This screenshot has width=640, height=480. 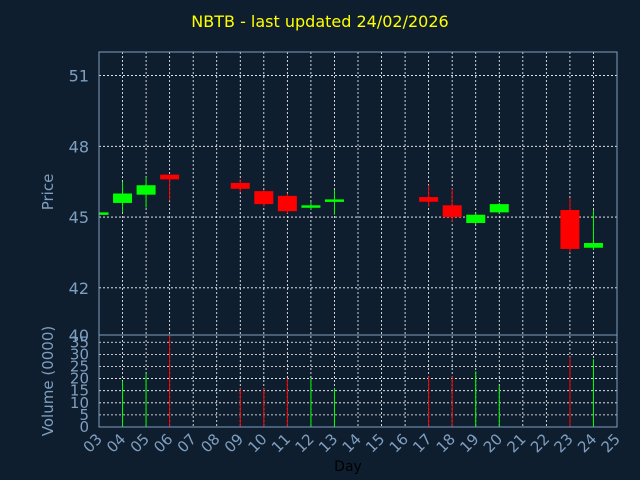 I want to click on x-tick-label: 23, so click(x=564, y=443).